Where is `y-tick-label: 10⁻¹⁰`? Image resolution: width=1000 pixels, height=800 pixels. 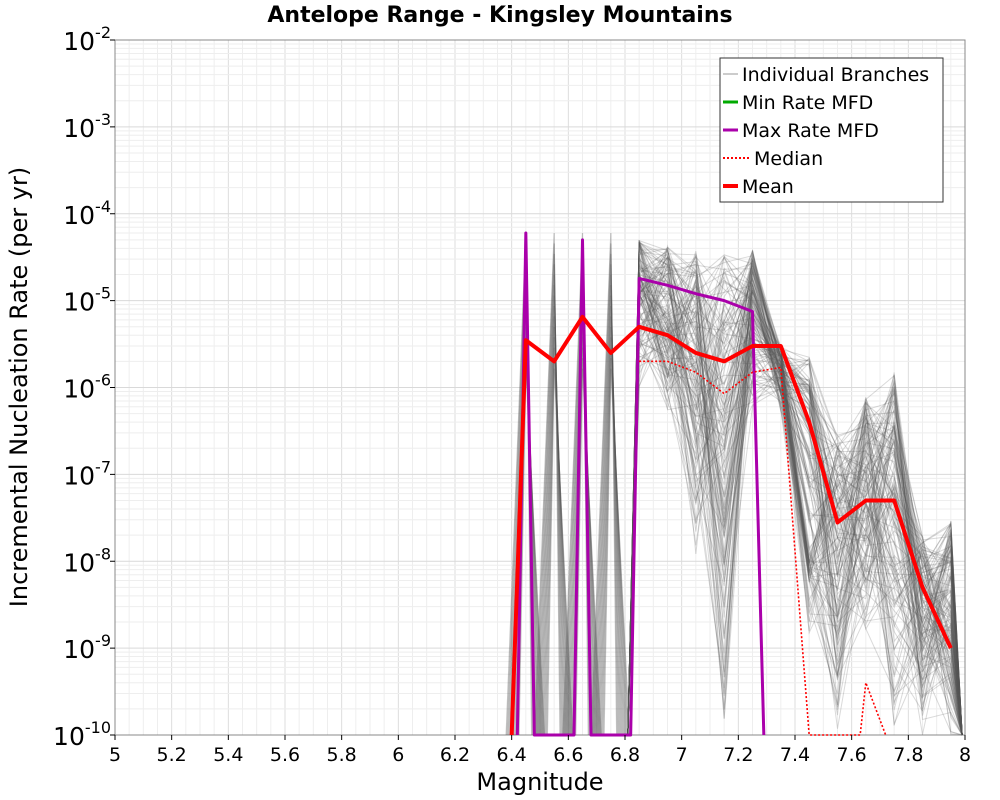
y-tick-label: 10⁻¹⁰ is located at coordinates (82, 734).